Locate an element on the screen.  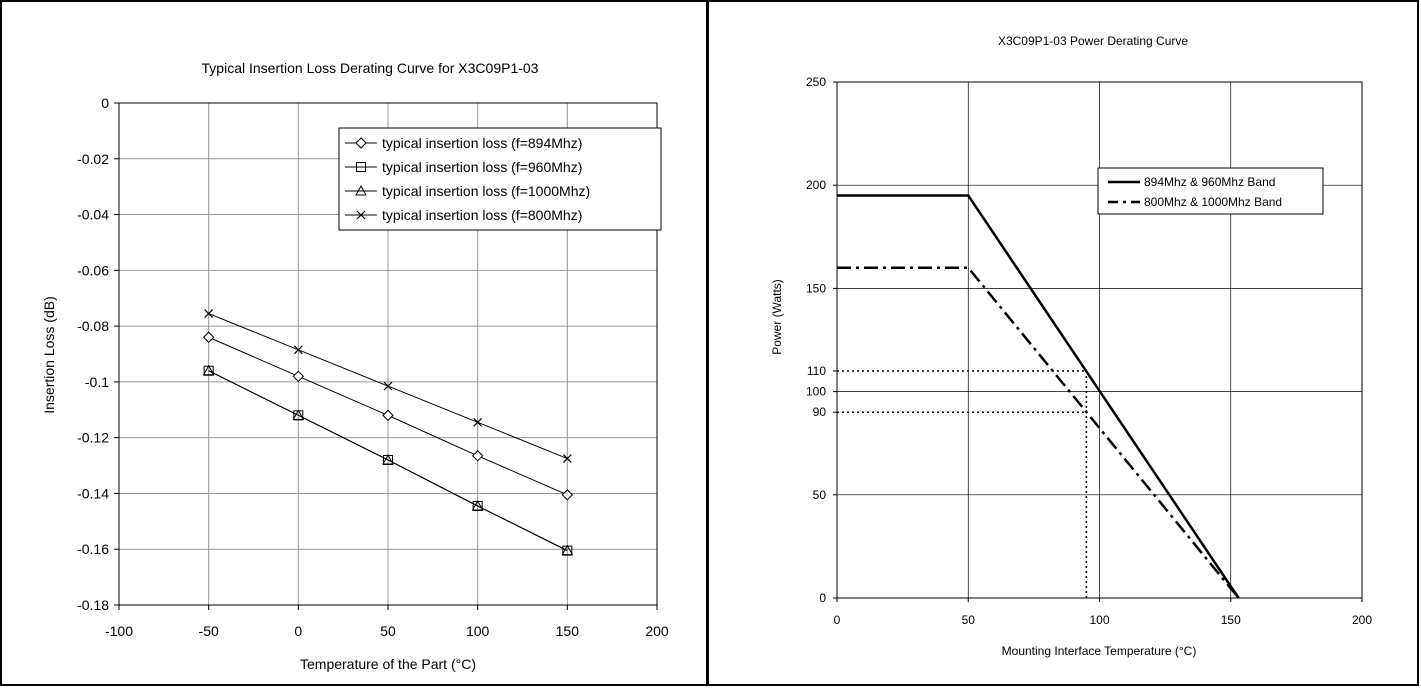
y-tick-label: 150 is located at coordinates (816, 288).